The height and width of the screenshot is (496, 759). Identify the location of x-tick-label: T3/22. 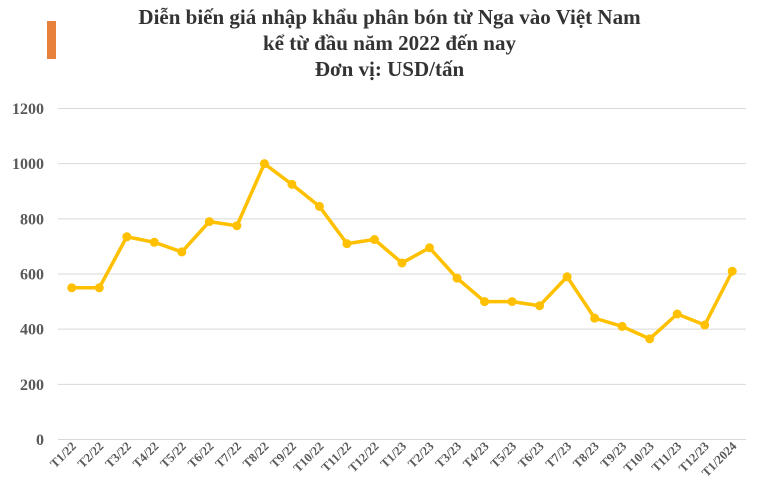
(118, 455).